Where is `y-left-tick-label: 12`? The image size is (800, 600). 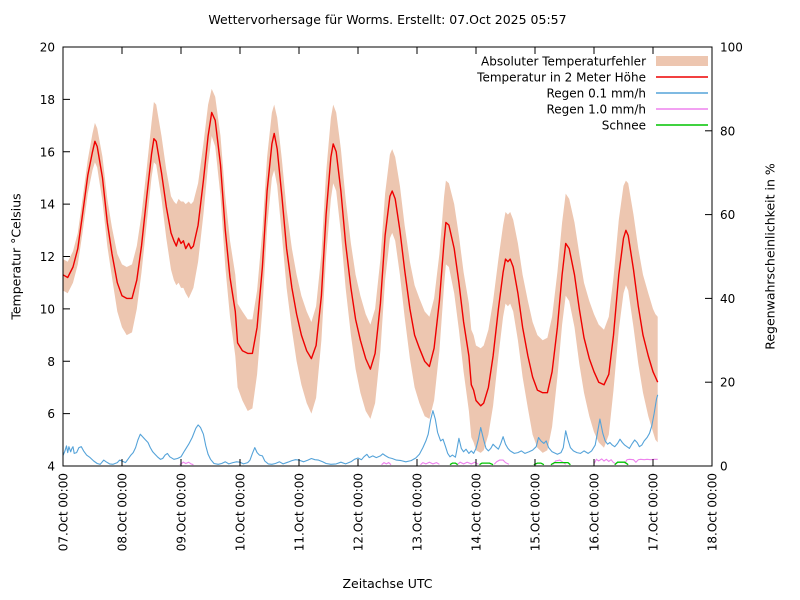 y-left-tick-label: 12 is located at coordinates (47, 257).